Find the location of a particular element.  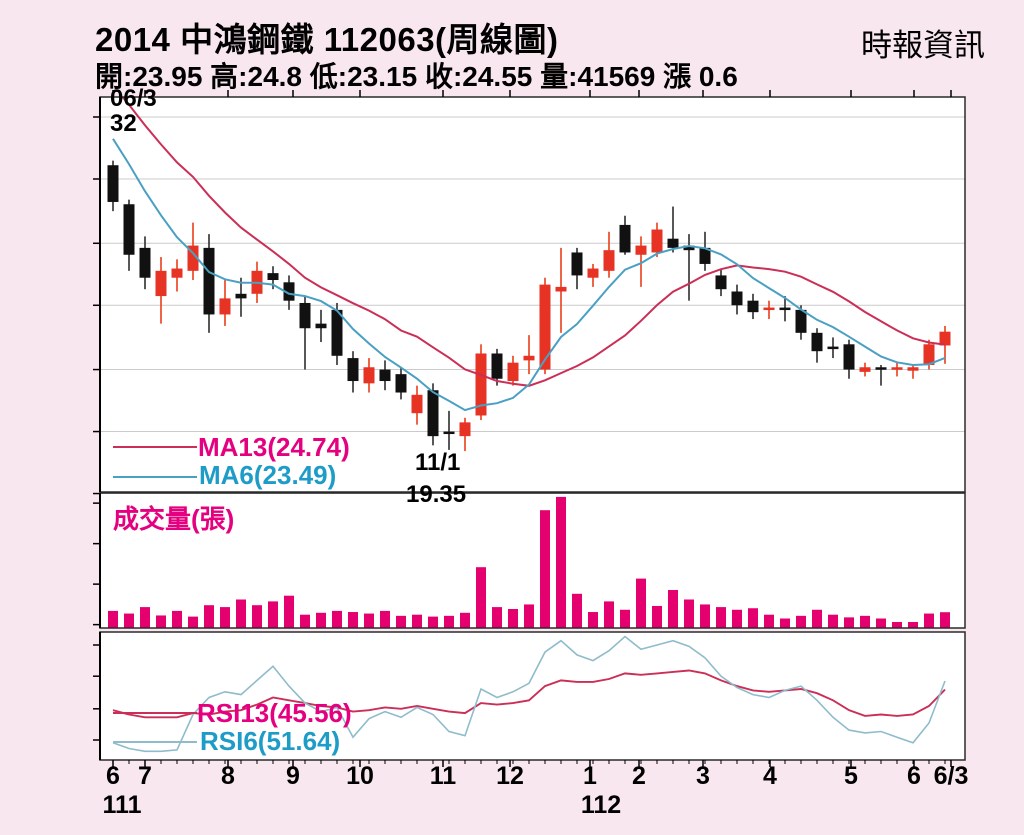

x-axis-month-label: 7 is located at coordinates (145, 776).